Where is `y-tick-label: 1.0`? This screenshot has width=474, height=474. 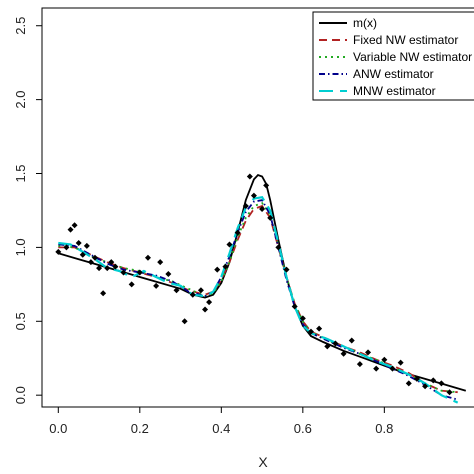 y-tick-label: 1.0 is located at coordinates (20, 247).